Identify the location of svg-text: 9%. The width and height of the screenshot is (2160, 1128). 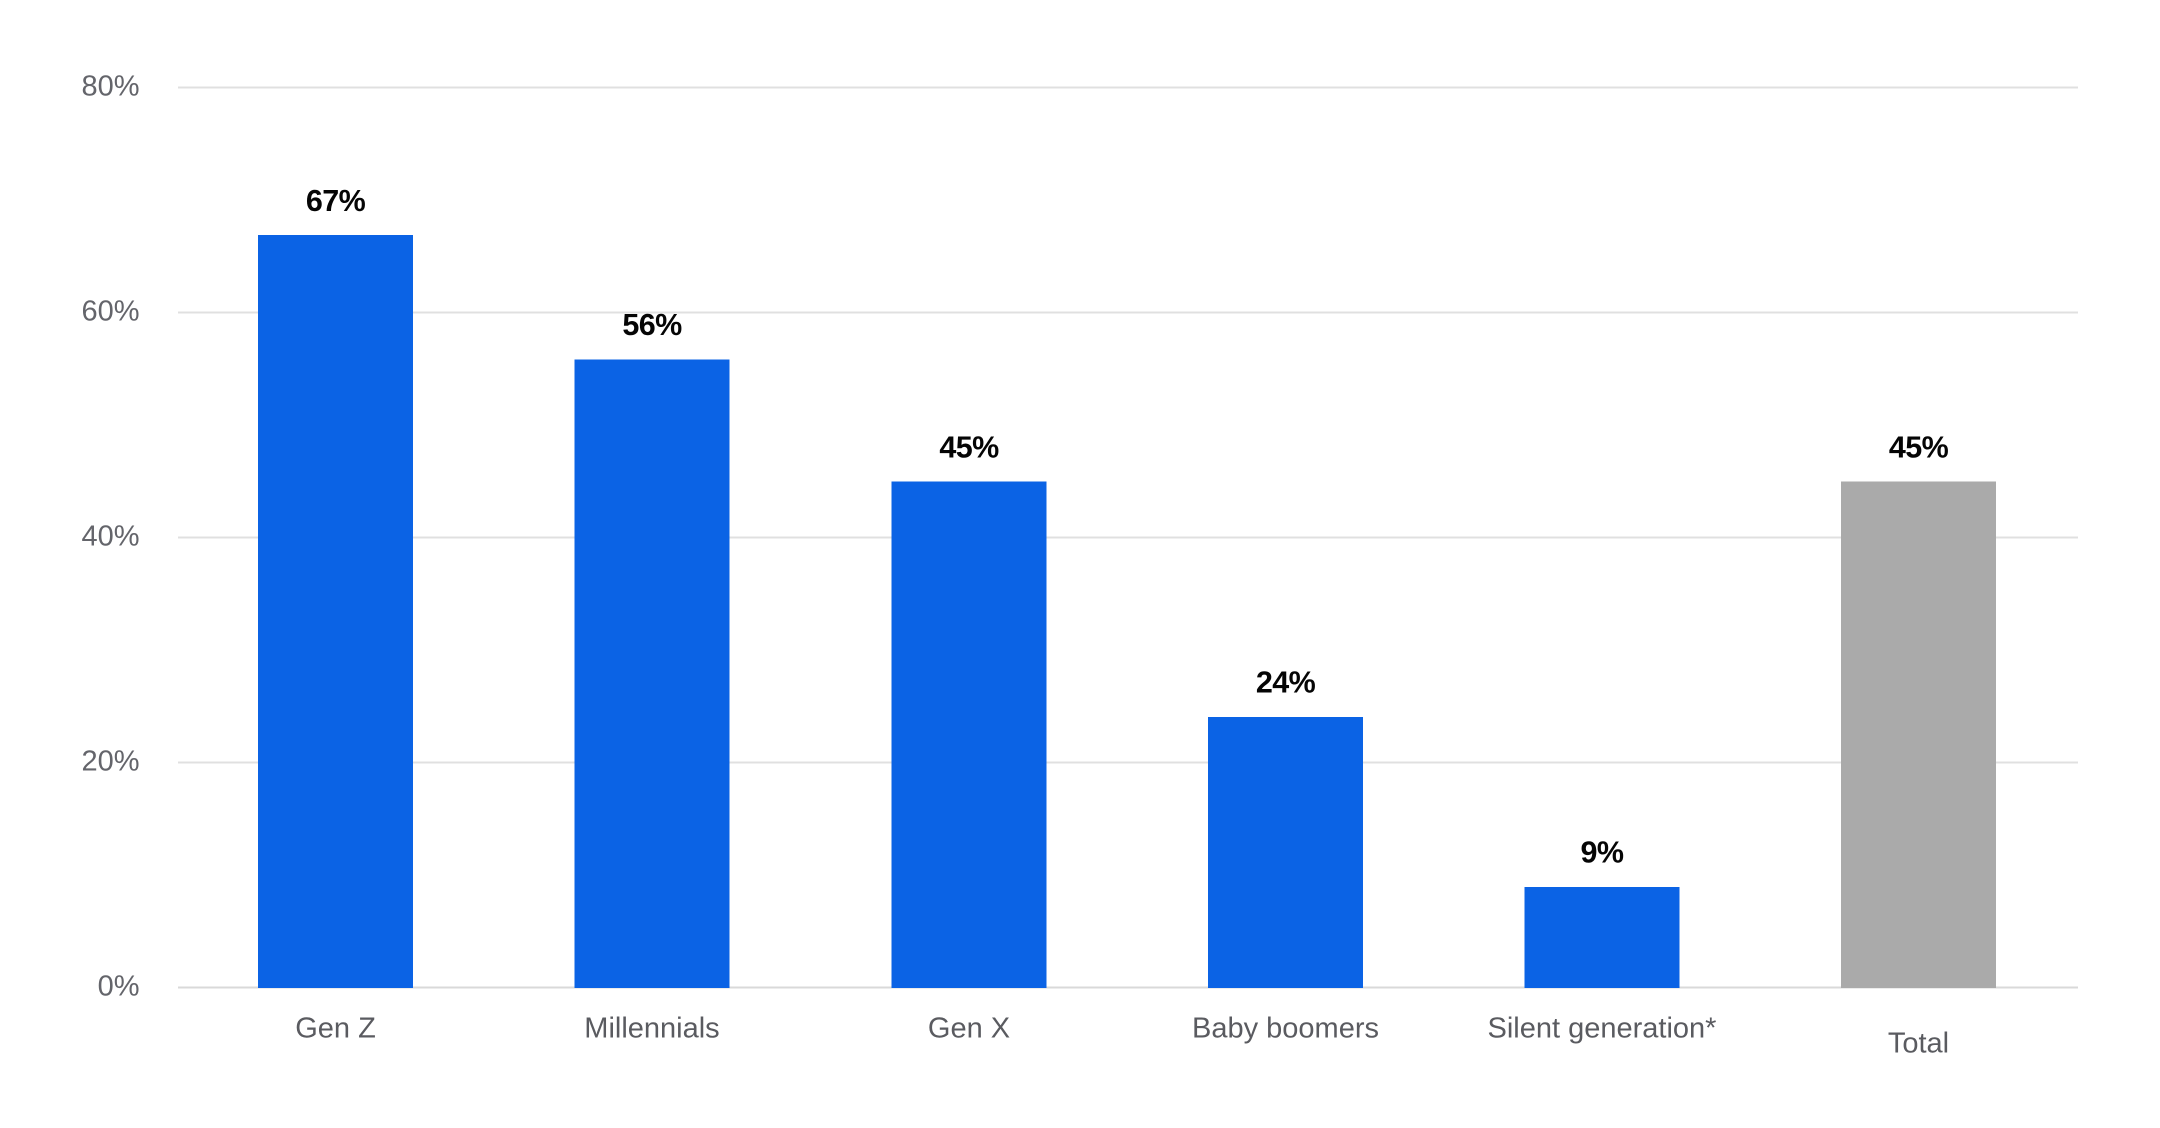
(1602, 853).